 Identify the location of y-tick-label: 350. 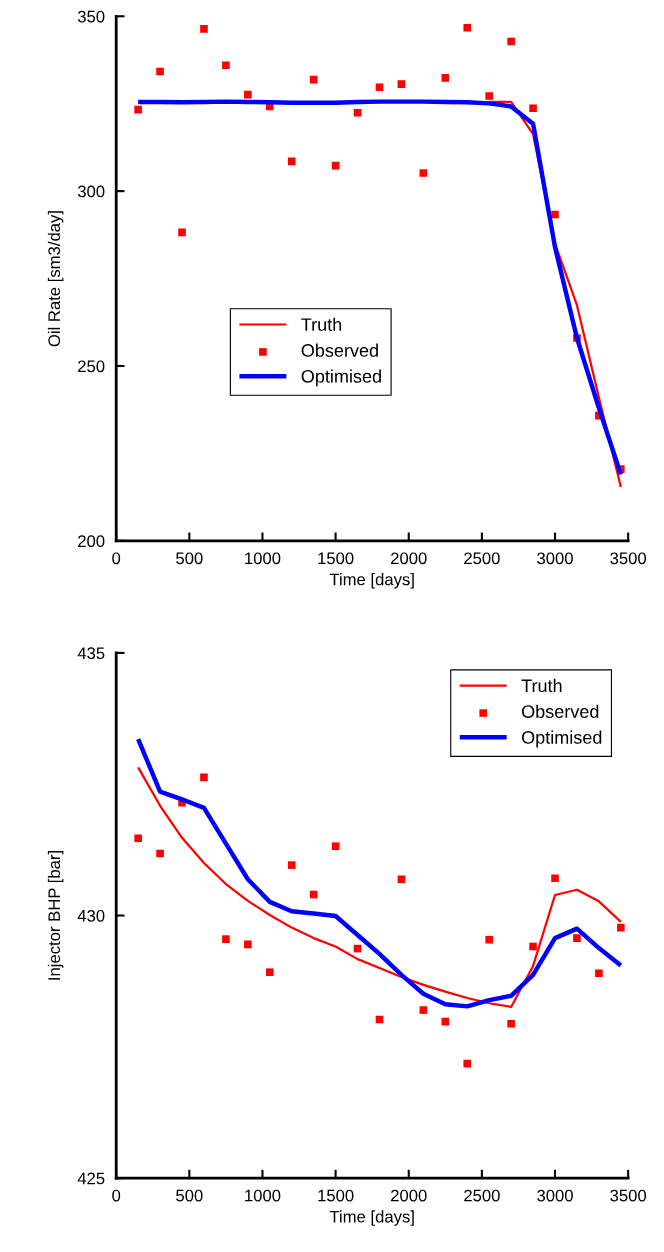
(91, 16).